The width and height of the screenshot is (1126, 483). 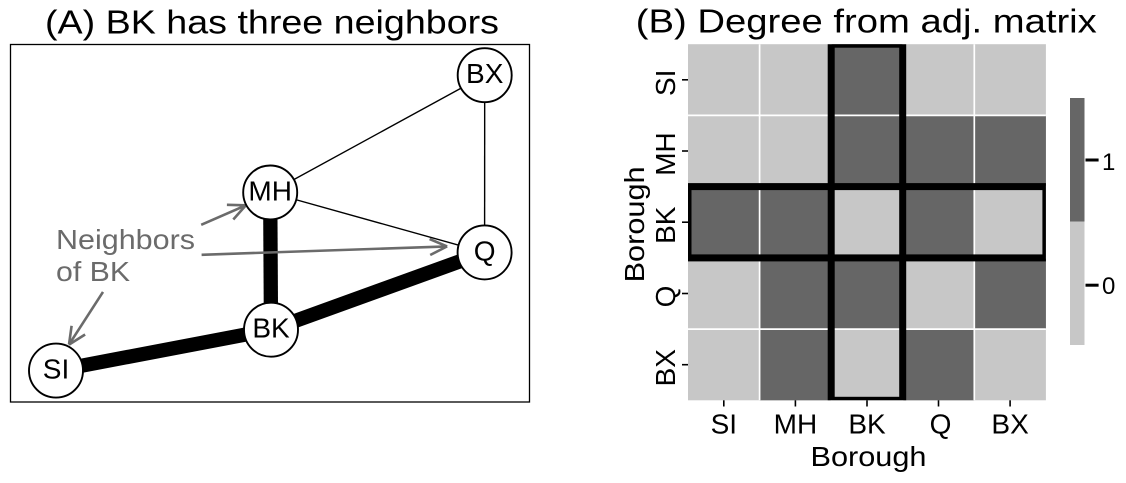 I want to click on svg-text: of BK, so click(x=93, y=271).